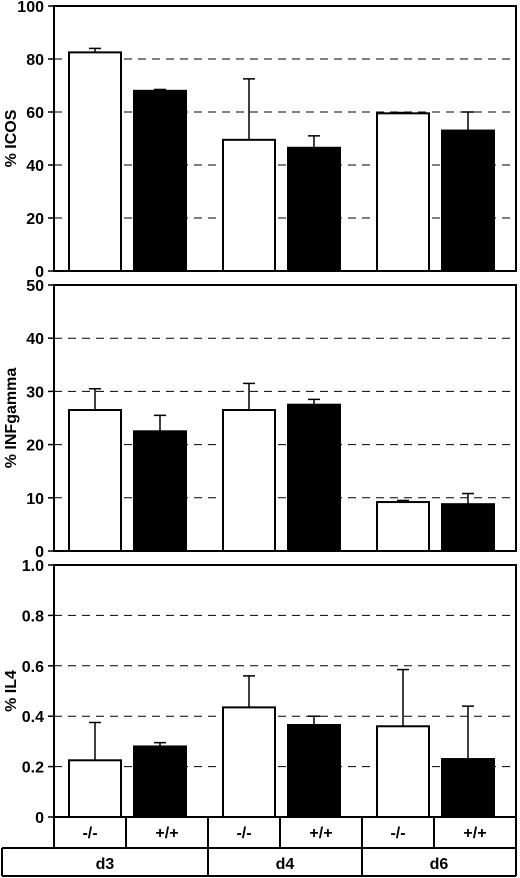  I want to click on y-tick-label: 80, so click(35, 60).